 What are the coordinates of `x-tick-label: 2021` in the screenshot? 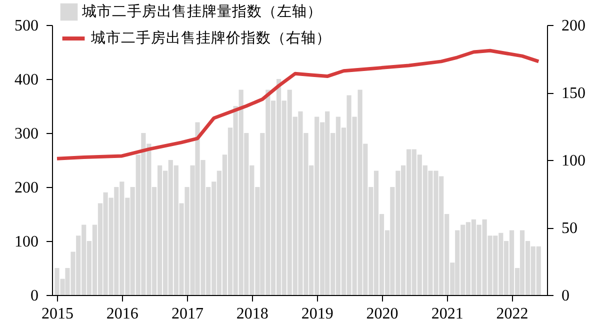 It's located at (447, 314).